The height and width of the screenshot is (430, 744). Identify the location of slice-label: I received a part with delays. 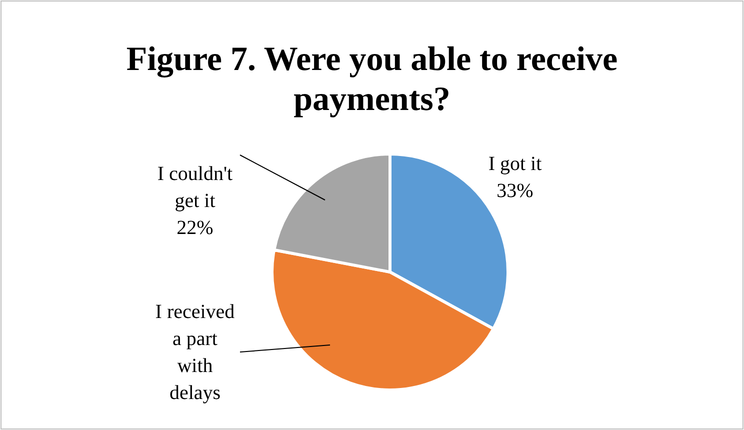
(195, 352).